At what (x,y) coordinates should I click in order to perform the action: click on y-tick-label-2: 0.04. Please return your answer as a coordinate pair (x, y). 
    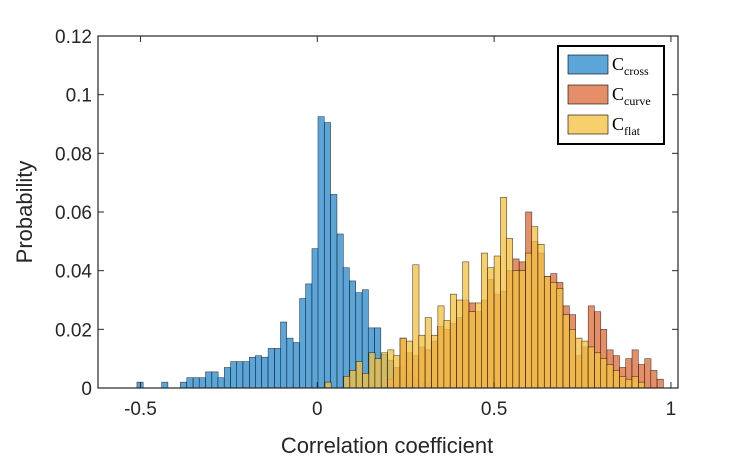
    Looking at the image, I should click on (73, 272).